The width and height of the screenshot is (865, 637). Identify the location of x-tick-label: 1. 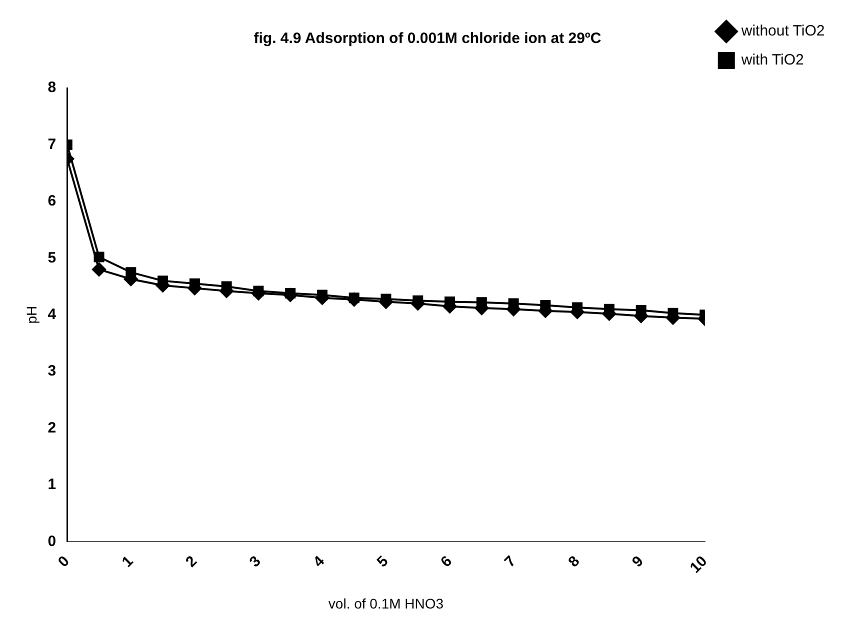
(127, 561).